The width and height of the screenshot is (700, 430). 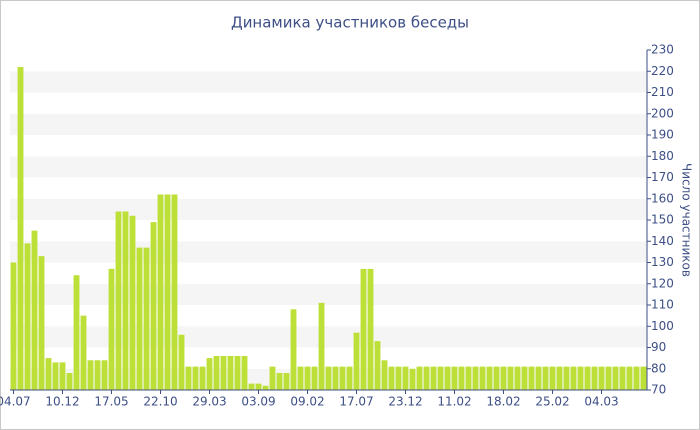 I want to click on y-tick-label: 120, so click(x=662, y=283).